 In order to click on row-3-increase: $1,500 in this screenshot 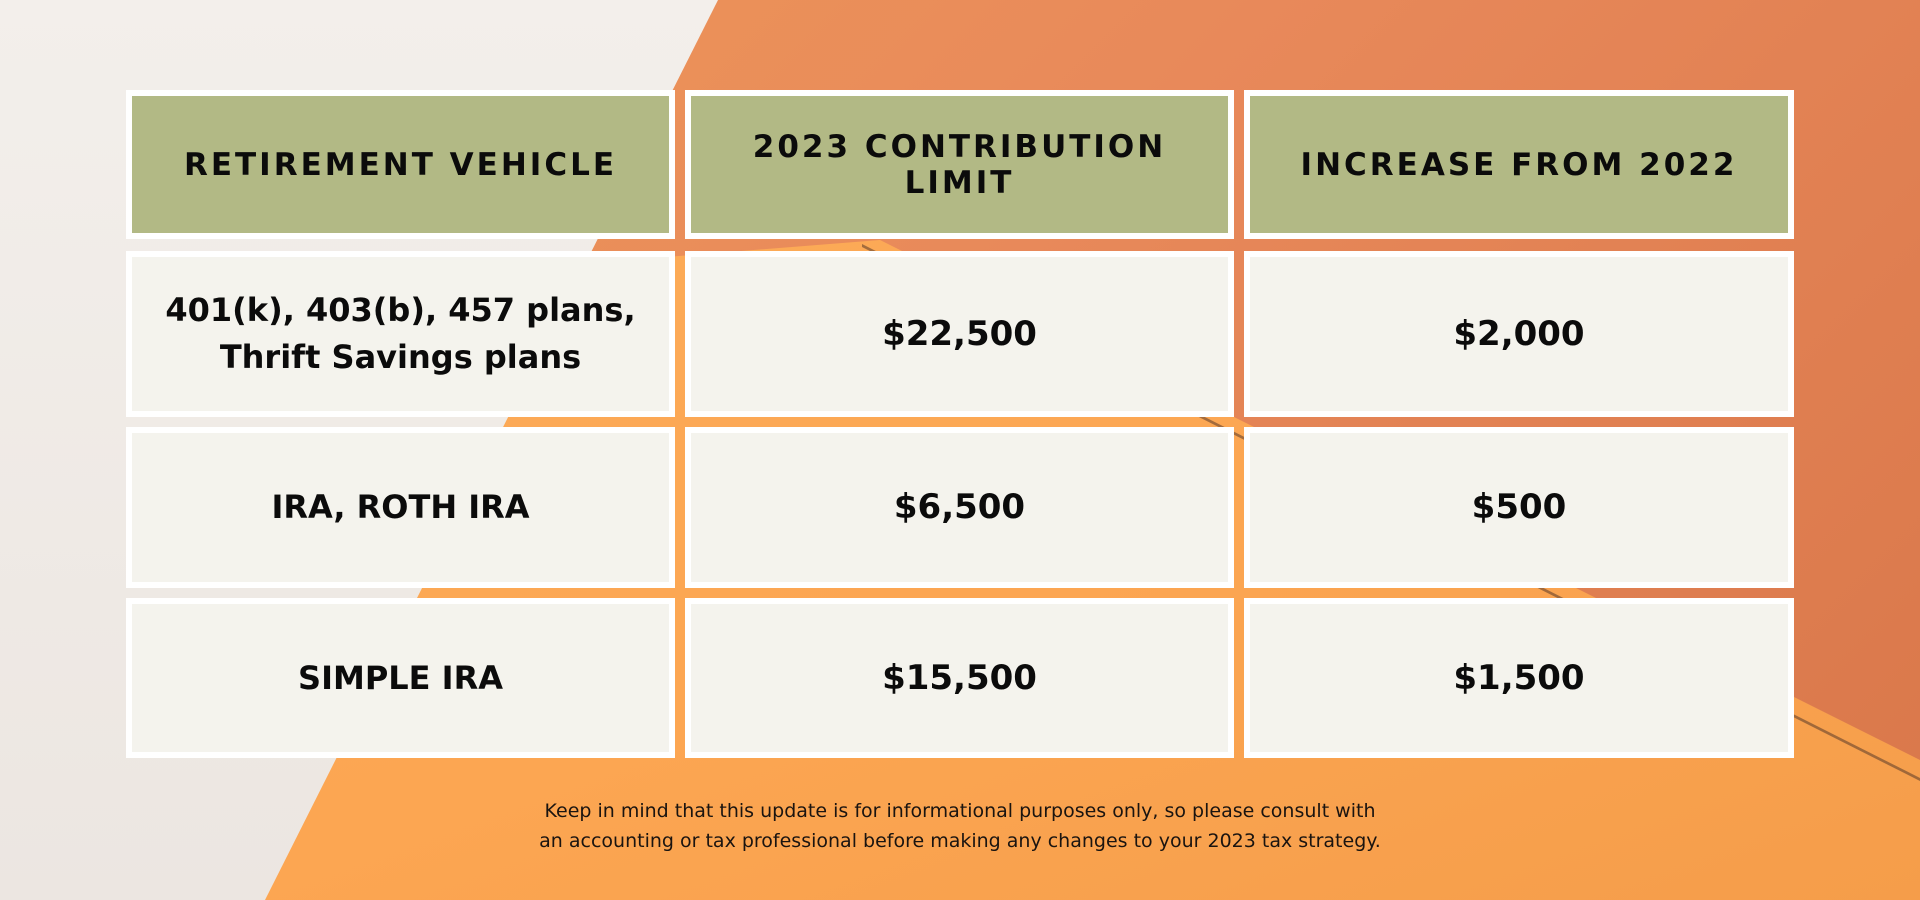, I will do `click(1519, 678)`.